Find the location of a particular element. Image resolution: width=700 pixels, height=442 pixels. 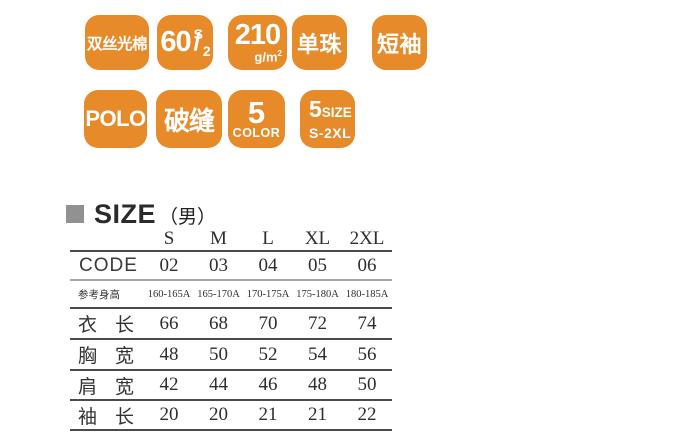

badge-yarn-count-text: 60 S / 2 is located at coordinates (184, 43).